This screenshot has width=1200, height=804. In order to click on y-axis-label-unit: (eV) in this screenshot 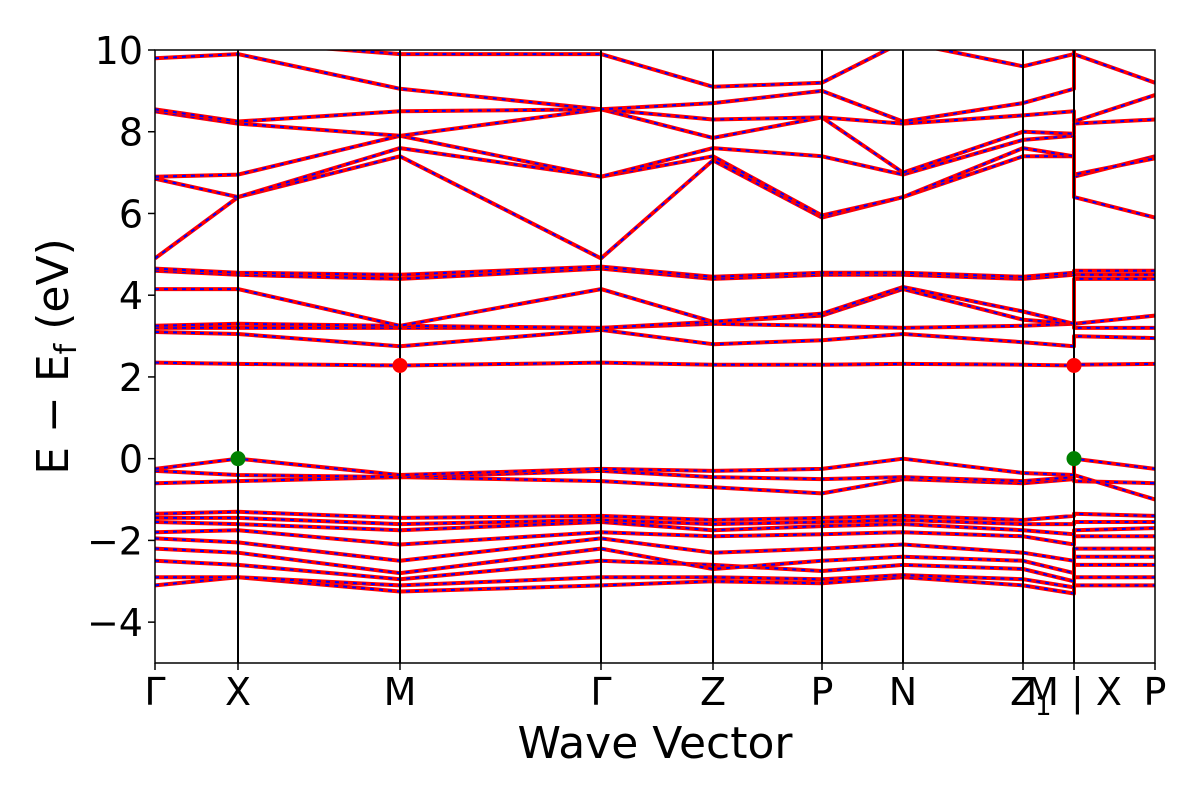, I will do `click(53, 291)`.